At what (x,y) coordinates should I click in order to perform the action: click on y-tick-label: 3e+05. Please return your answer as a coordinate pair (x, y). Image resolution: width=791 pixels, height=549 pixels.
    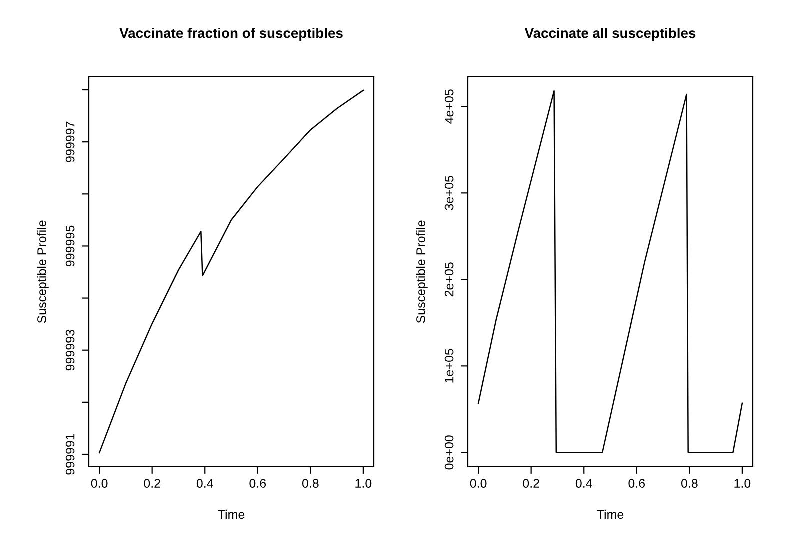
    Looking at the image, I should click on (449, 193).